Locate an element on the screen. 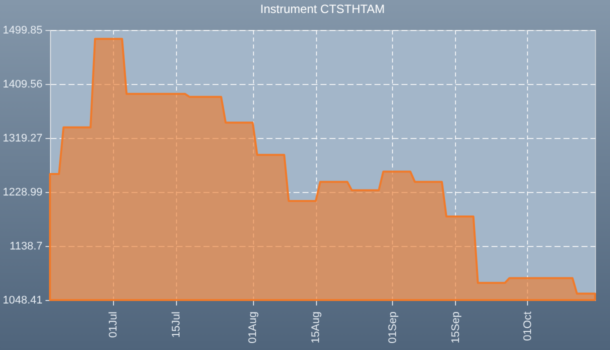 Image resolution: width=610 pixels, height=350 pixels. y-tick-label: 1228.99 is located at coordinates (22, 192).